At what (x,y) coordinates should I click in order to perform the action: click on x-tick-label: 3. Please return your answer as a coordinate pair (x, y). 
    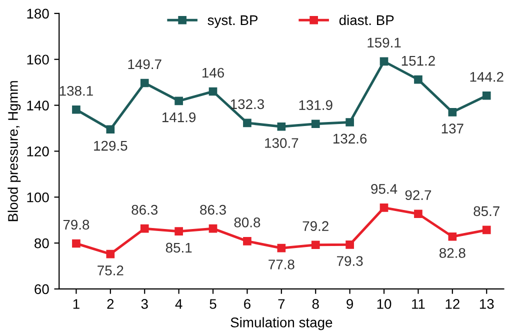
    Looking at the image, I should click on (144, 304).